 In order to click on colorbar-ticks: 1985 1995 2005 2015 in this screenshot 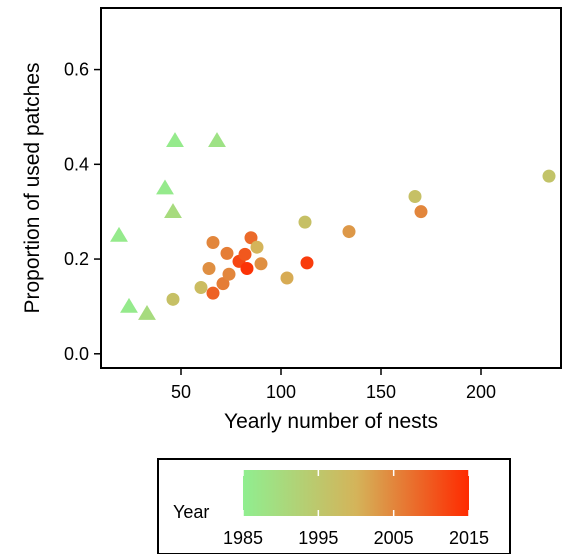, I will do `click(356, 509)`.